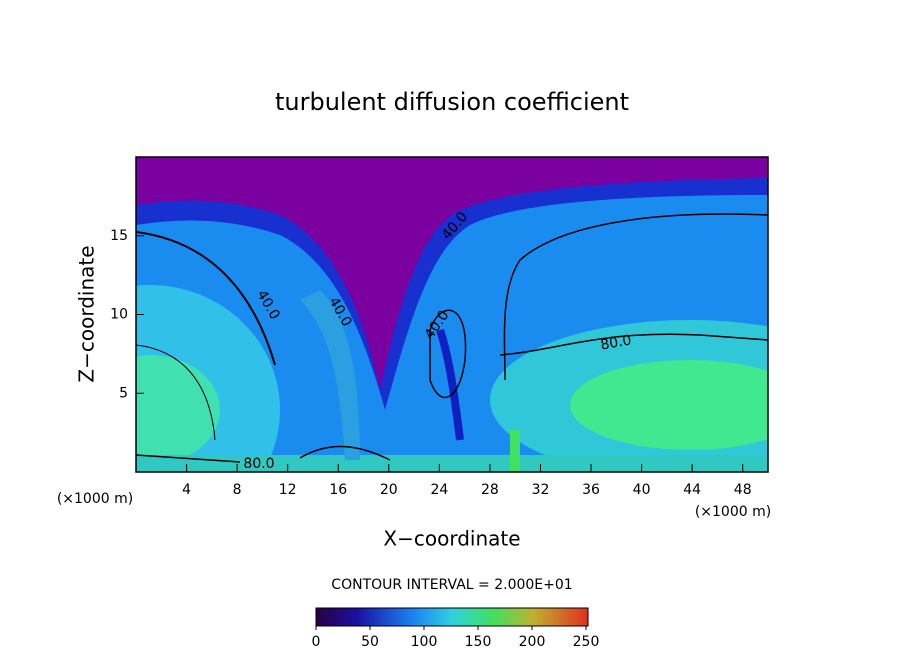  Describe the element at coordinates (452, 102) in the screenshot. I see `chart-title: turbulent diffusion coefficient` at that location.